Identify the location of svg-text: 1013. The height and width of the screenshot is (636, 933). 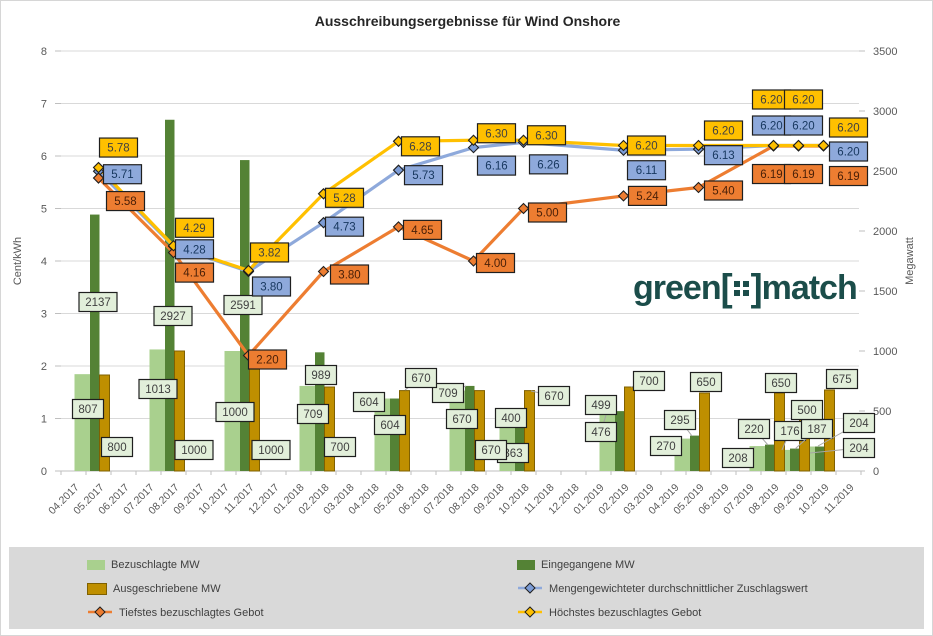
(158, 390).